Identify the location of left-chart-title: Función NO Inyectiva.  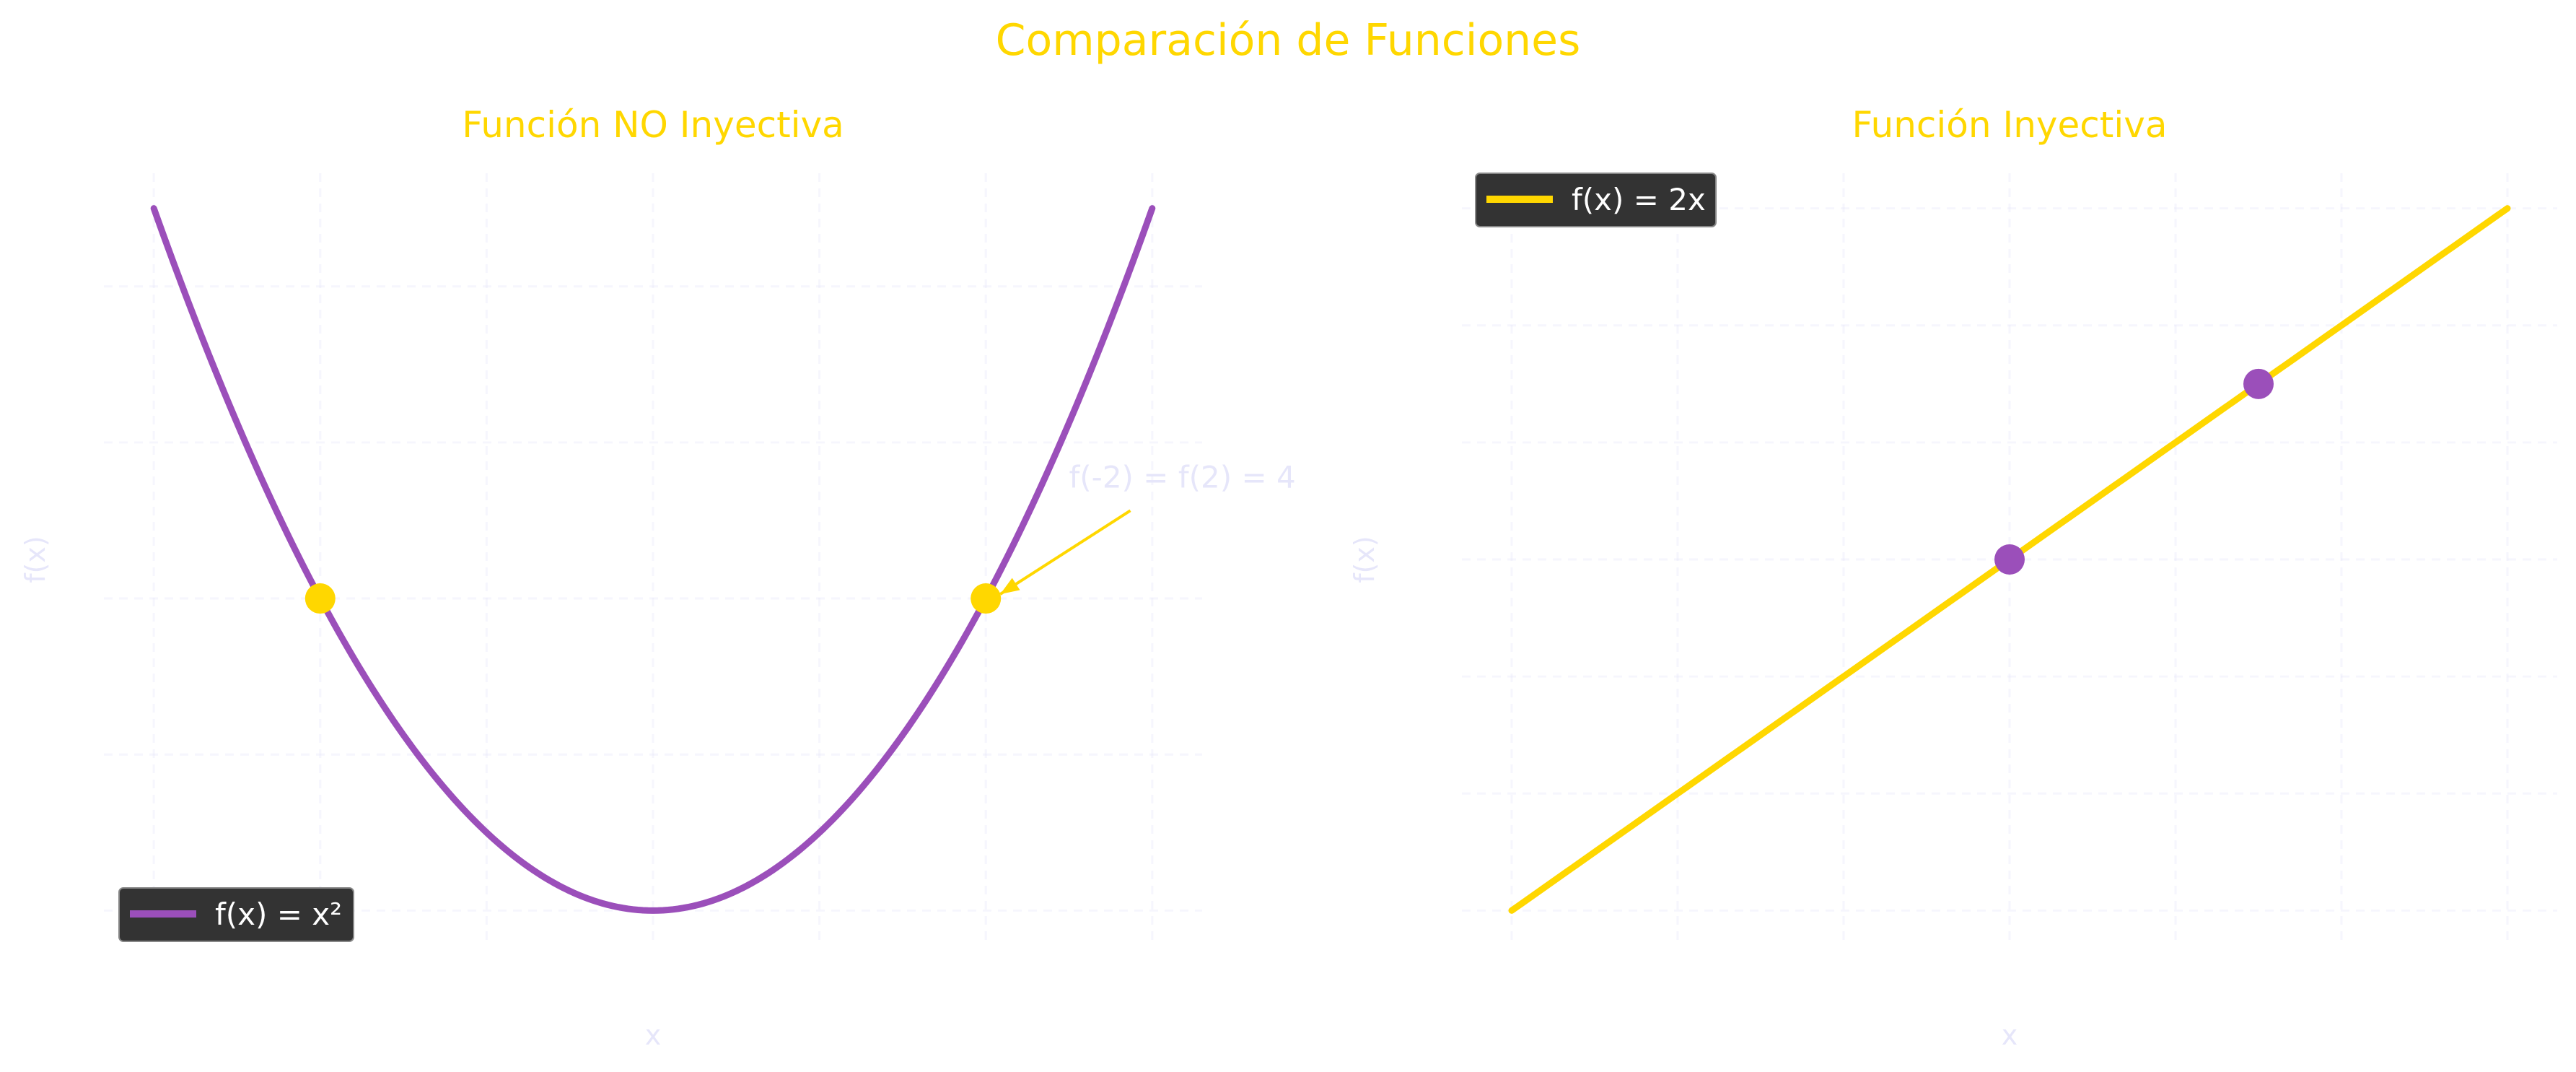
(653, 125).